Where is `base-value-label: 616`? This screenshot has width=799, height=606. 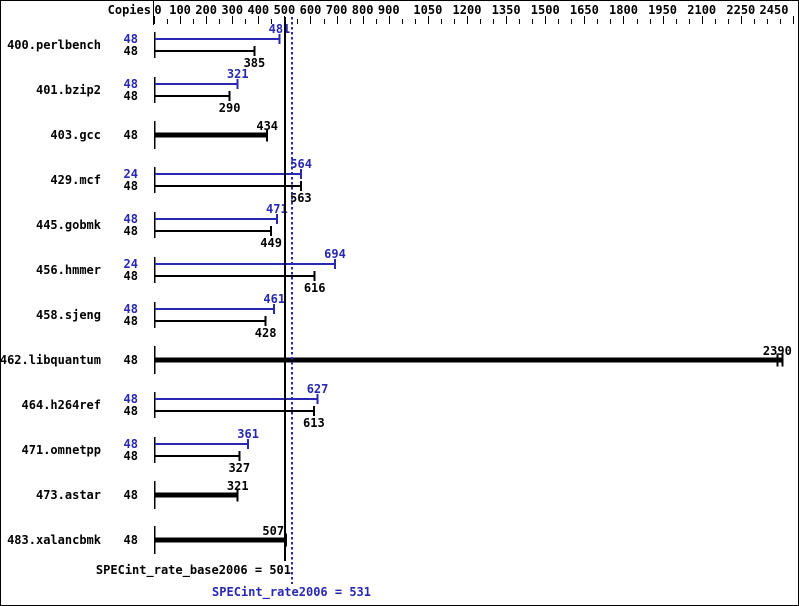 base-value-label: 616 is located at coordinates (315, 288).